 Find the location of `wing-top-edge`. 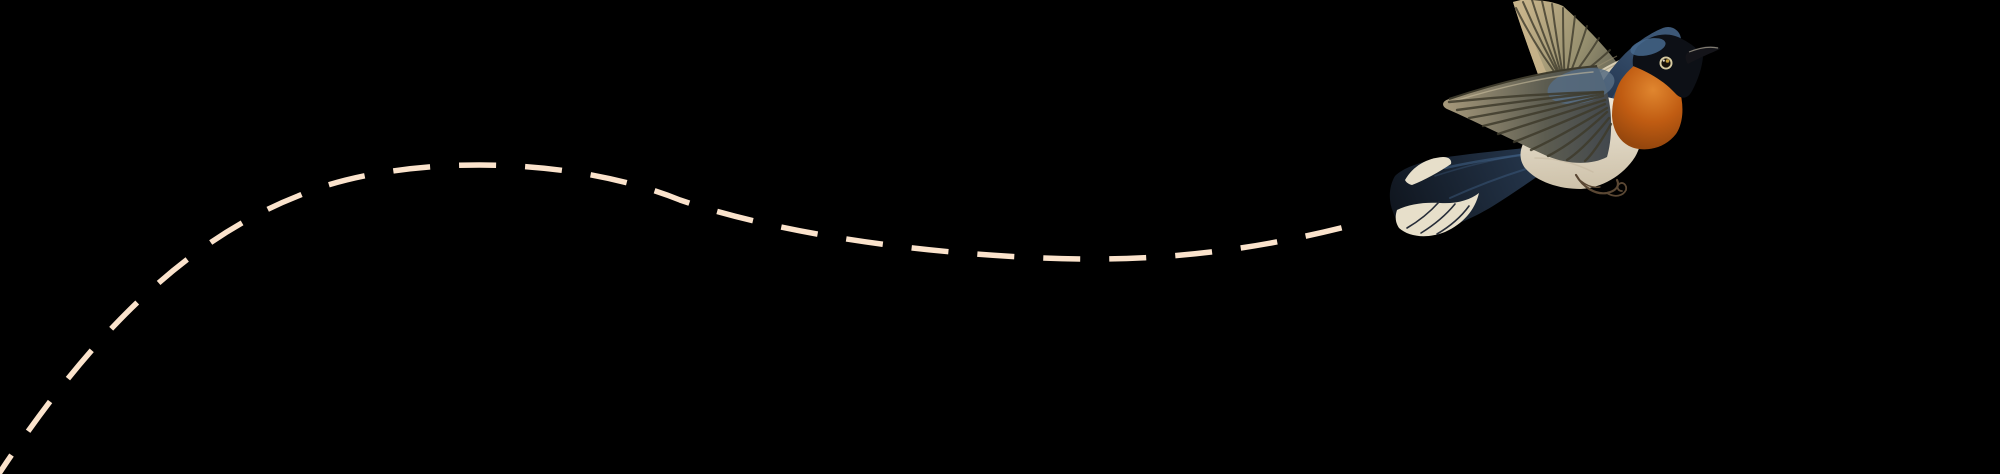

wing-top-edge is located at coordinates (1523, 82).